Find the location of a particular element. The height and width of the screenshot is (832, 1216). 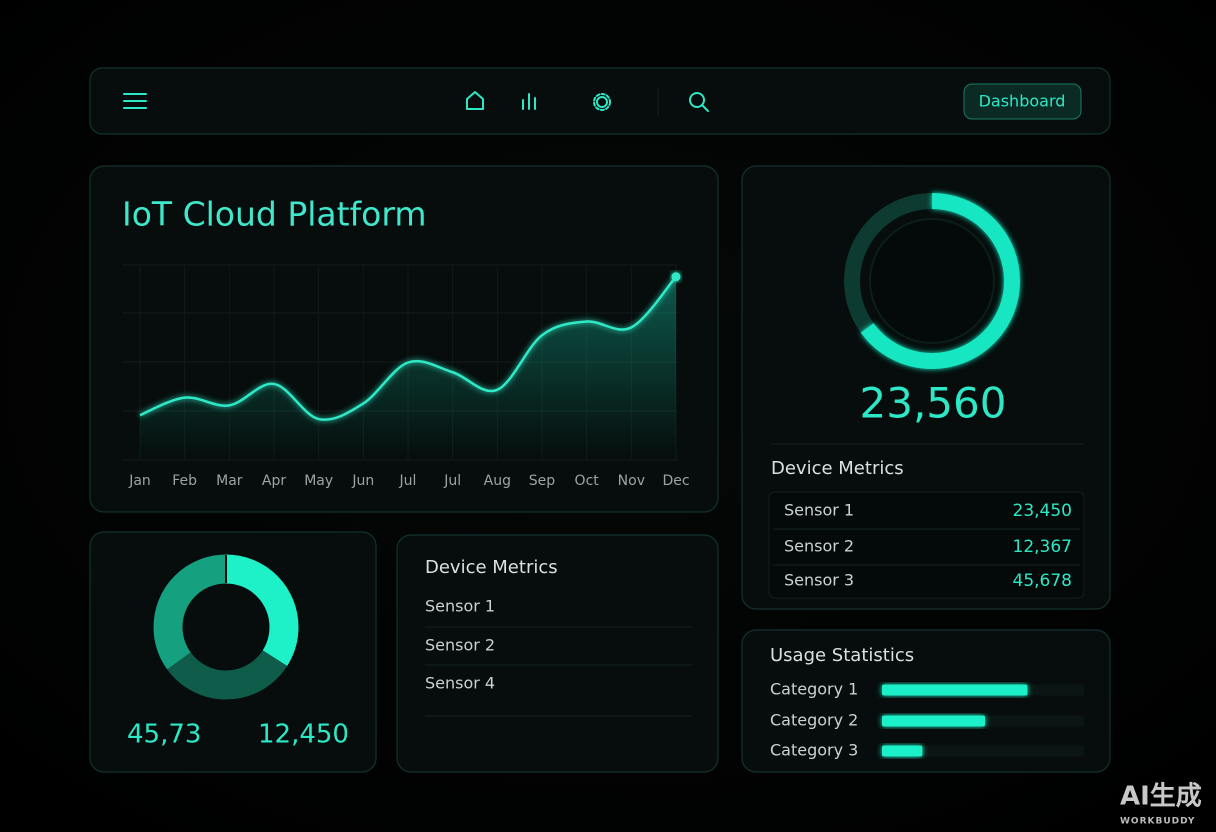

dashboard-button is located at coordinates (1022, 101).